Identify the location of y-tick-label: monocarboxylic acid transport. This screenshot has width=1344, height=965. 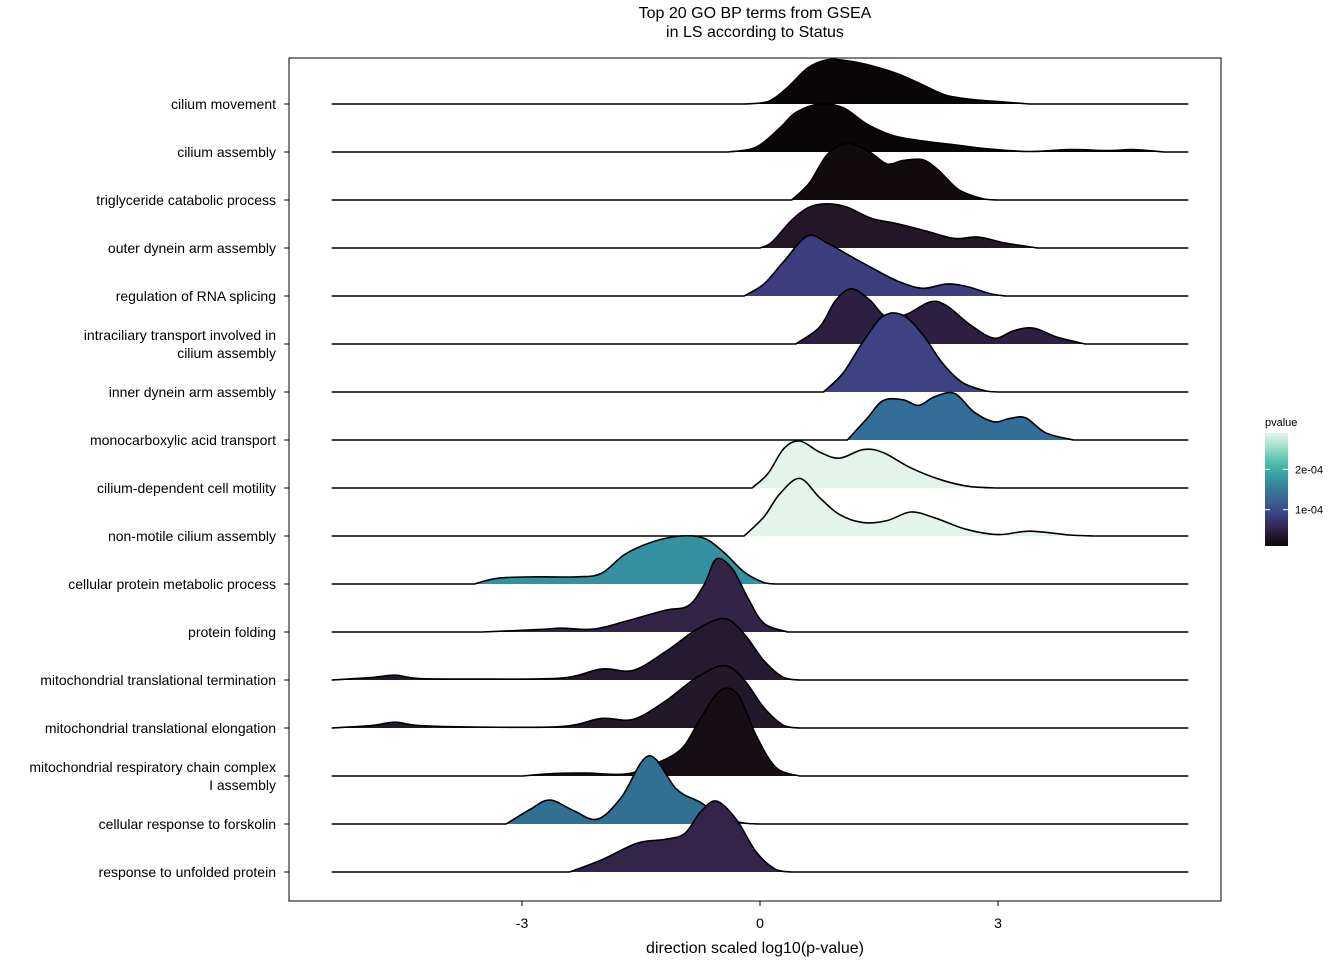
(183, 440).